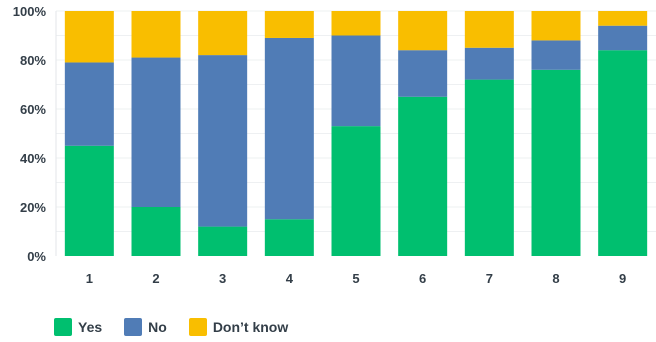 The height and width of the screenshot is (342, 656). I want to click on y-tick-label: 20%, so click(33, 207).